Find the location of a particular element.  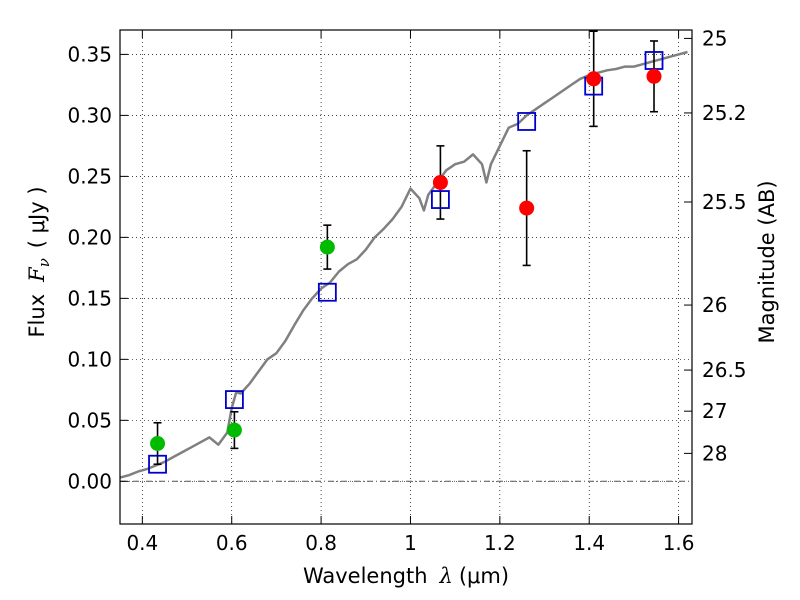

mag-tick-label-1: 25.2 is located at coordinates (724, 113).